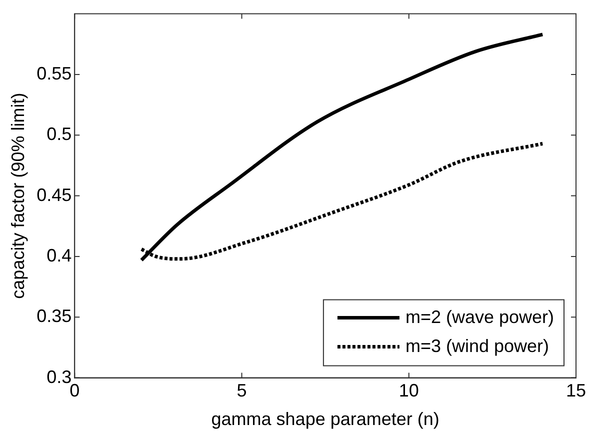 The image size is (598, 439). I want to click on y-axis-title: capacity factor (90% limit), so click(18, 195).